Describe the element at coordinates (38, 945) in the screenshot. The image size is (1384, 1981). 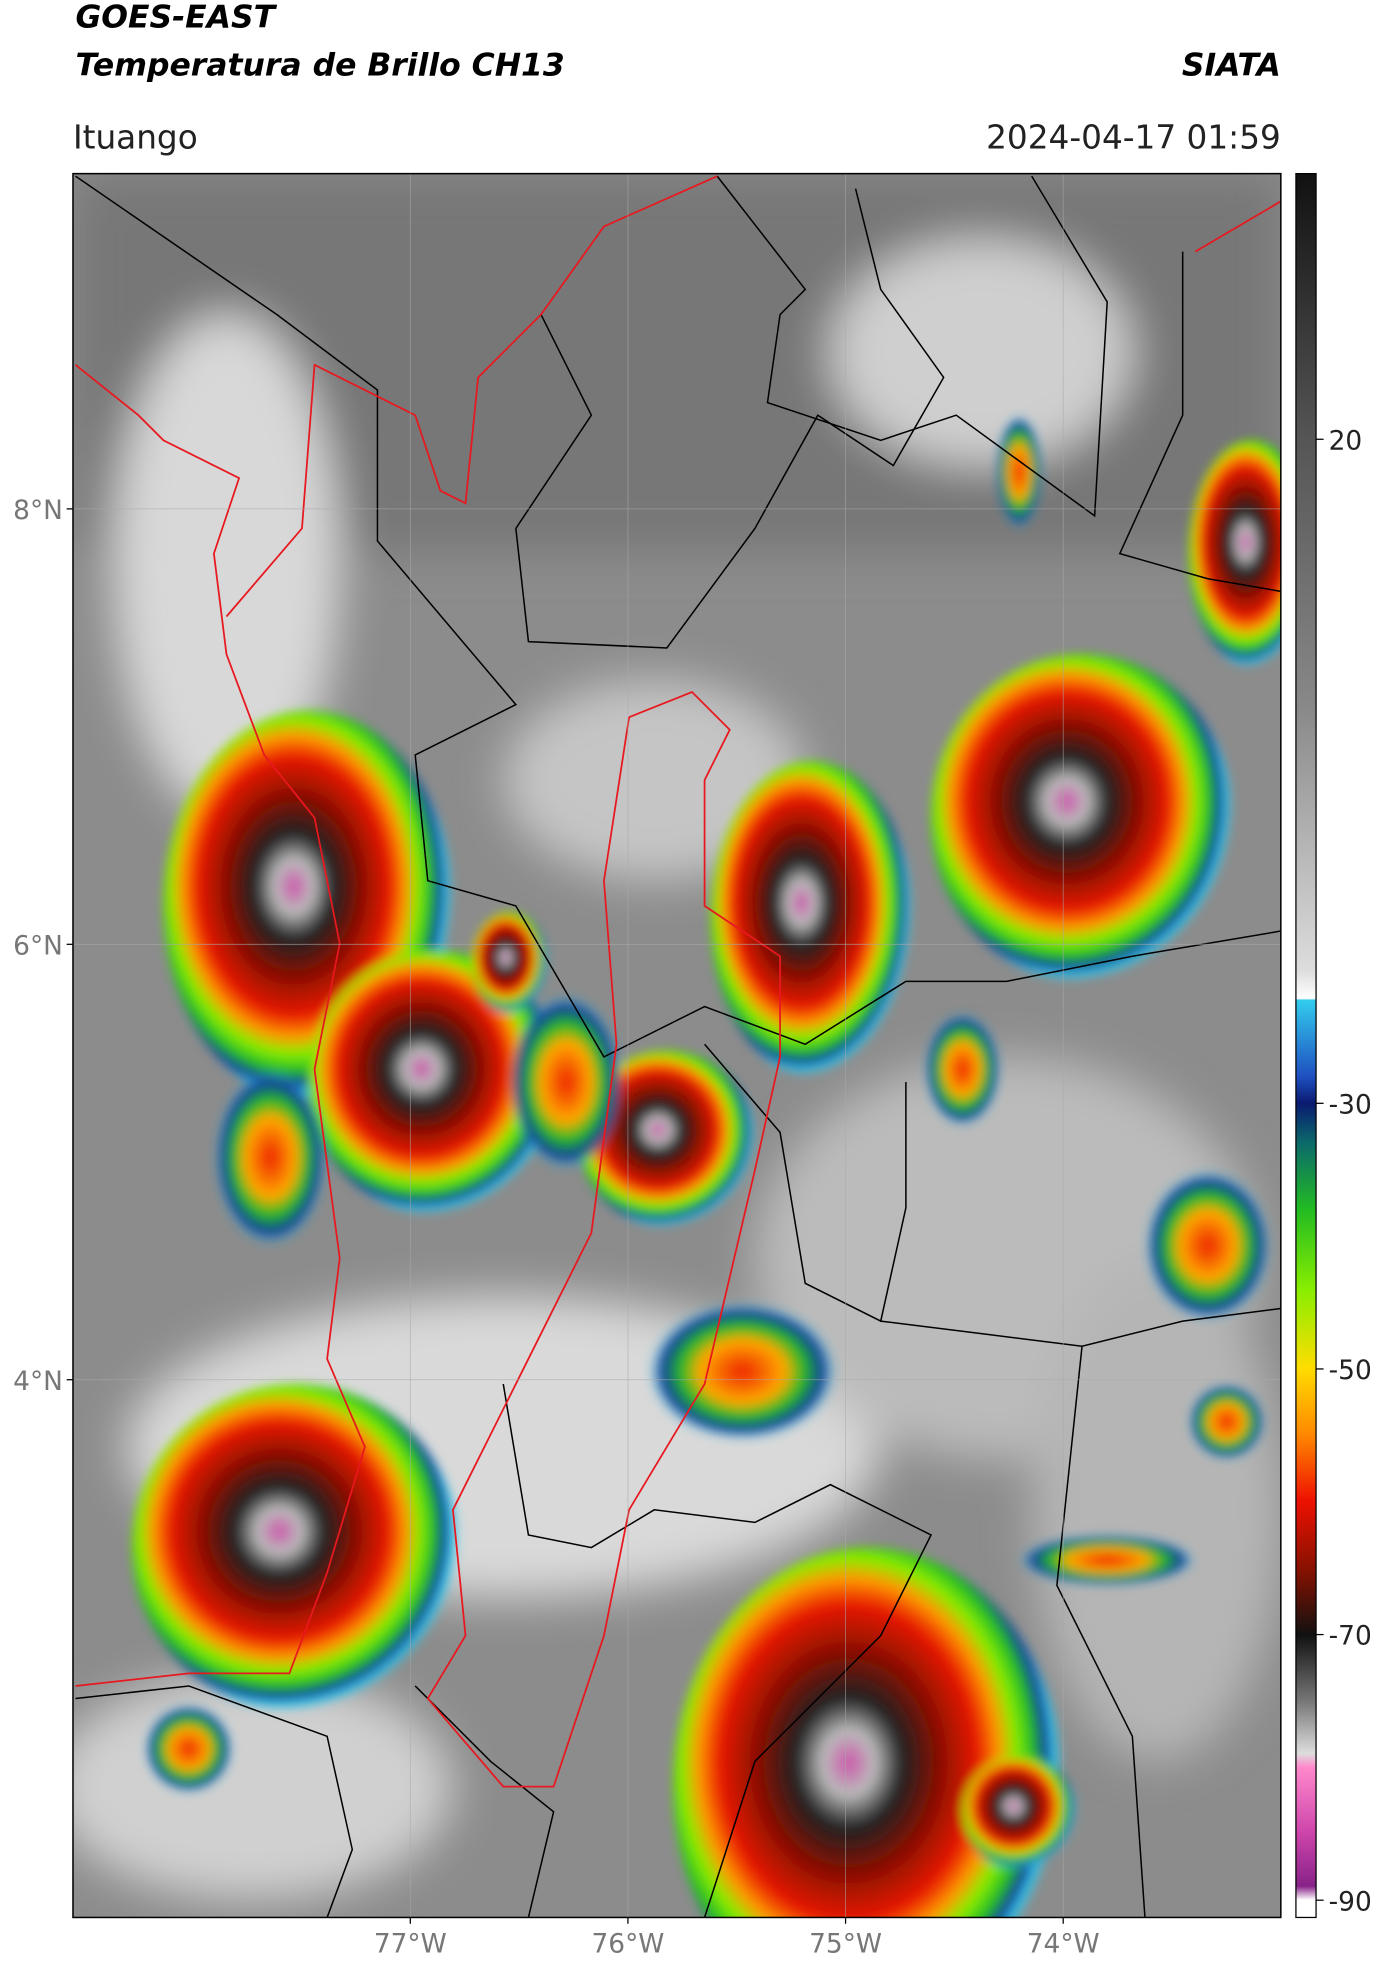
I see `lat-tick-label: 6°N` at that location.